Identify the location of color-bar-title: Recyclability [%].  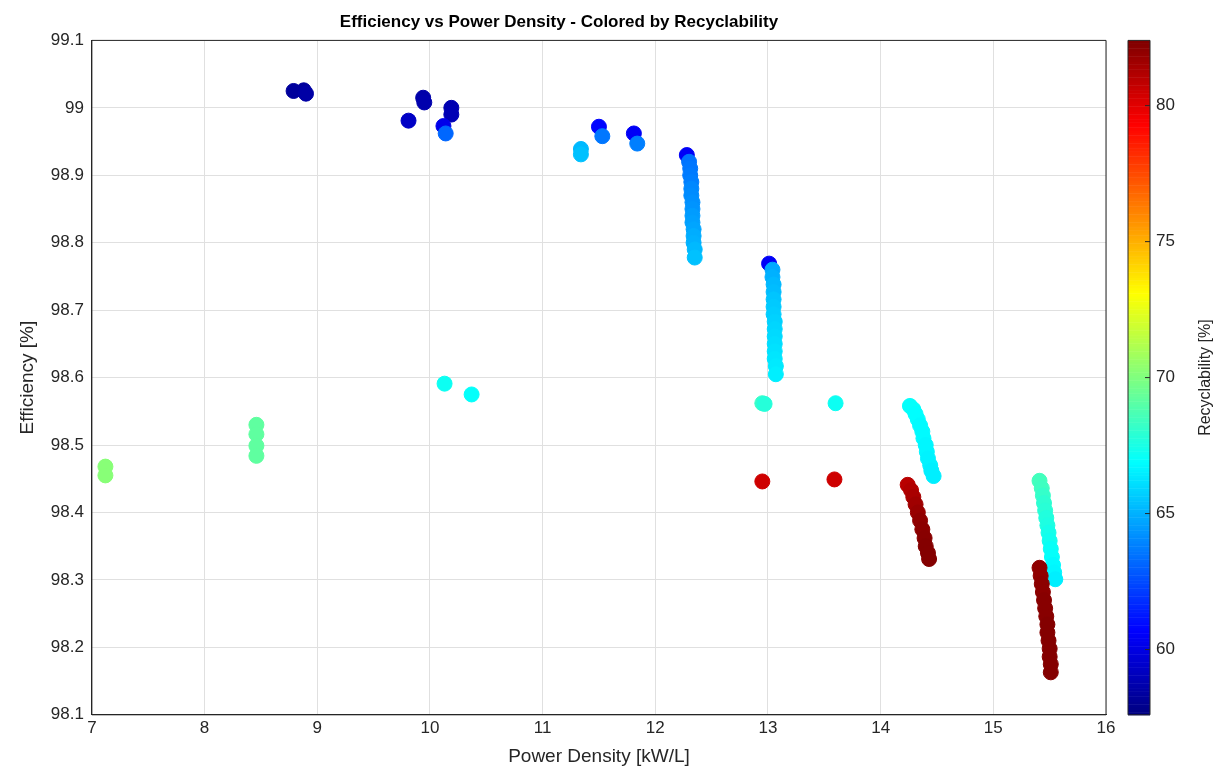
(1205, 377).